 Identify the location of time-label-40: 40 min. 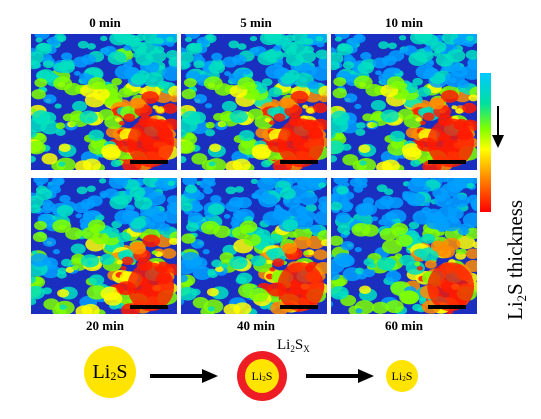
(256, 325).